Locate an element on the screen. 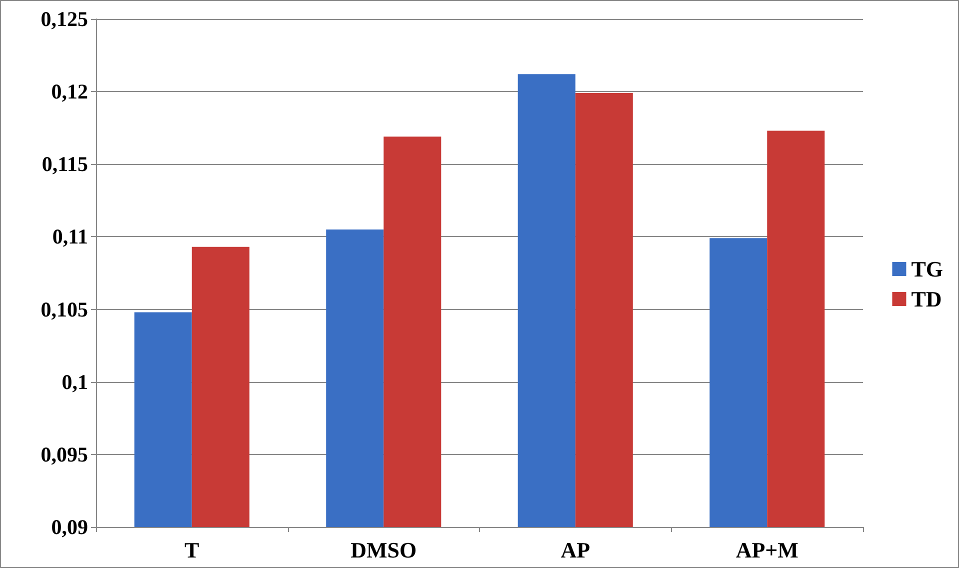 The width and height of the screenshot is (959, 568). x-tick-label: AP+M is located at coordinates (767, 550).